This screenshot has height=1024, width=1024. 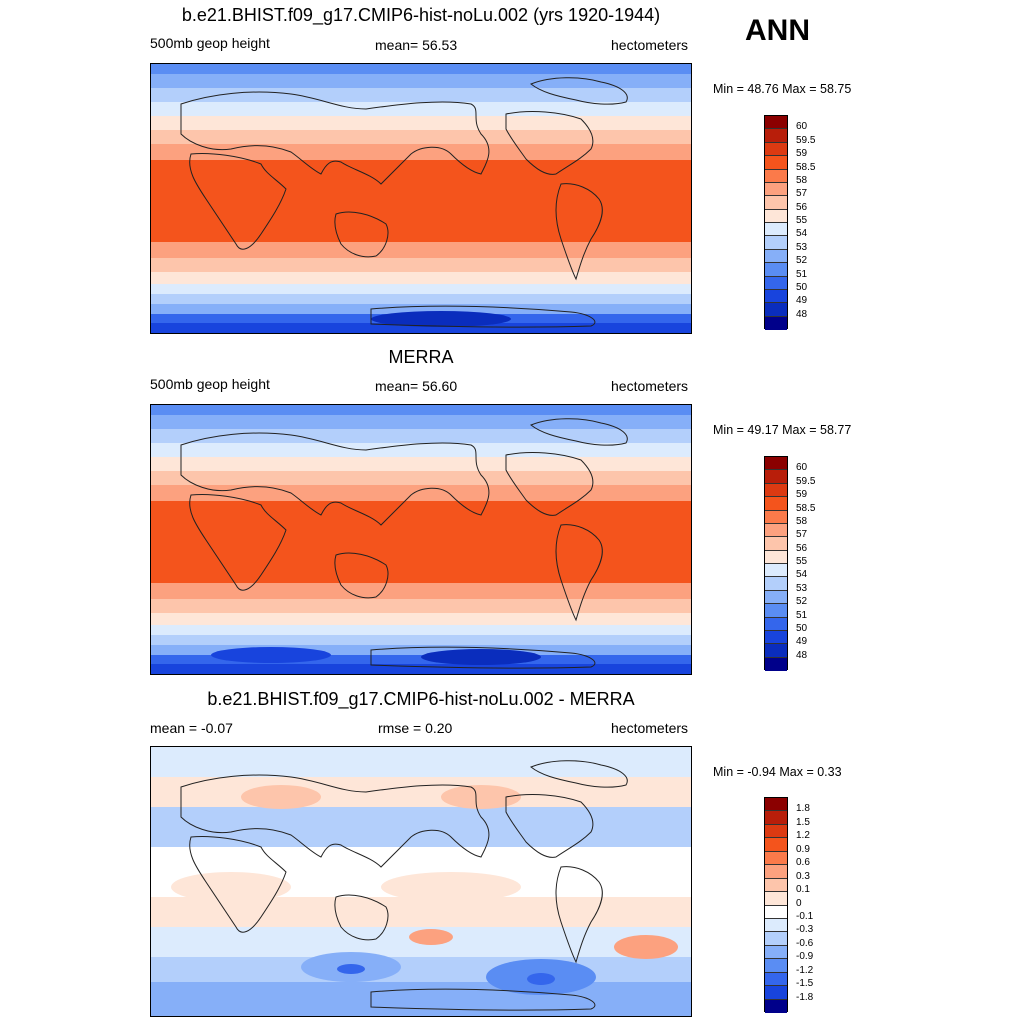 I want to click on colorbar-tick-label: 1.8, so click(x=803, y=809).